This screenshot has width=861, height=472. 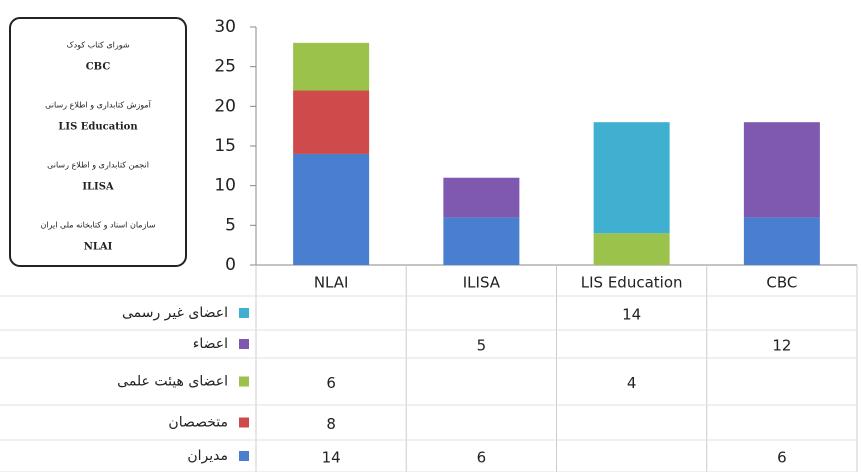 I want to click on key-name: ILISA, so click(x=98, y=187).